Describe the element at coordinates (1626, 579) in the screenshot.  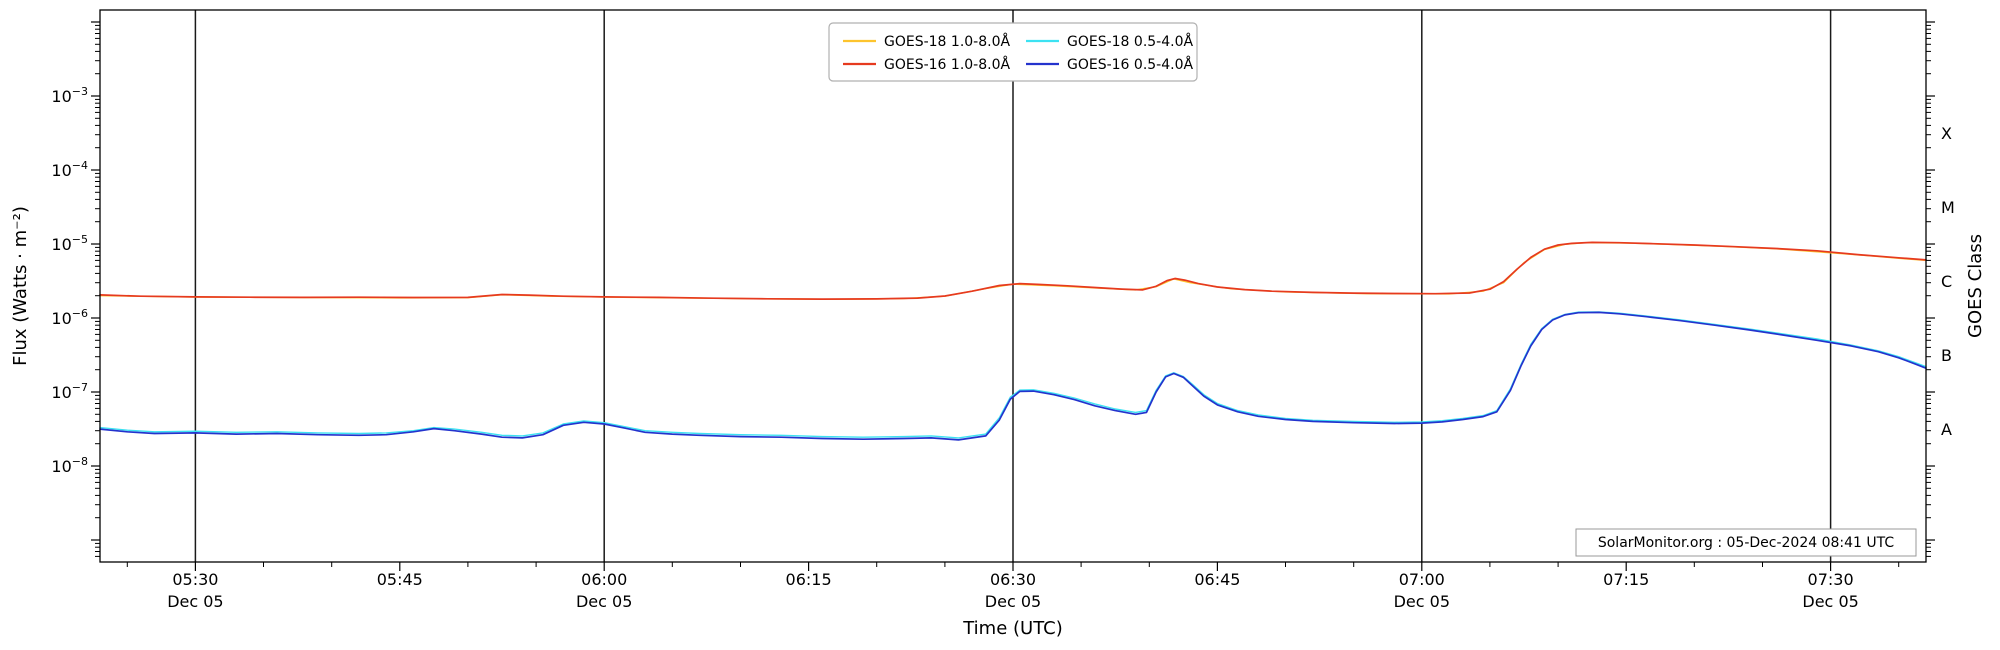
I see `x-tick-label: 07:15` at that location.